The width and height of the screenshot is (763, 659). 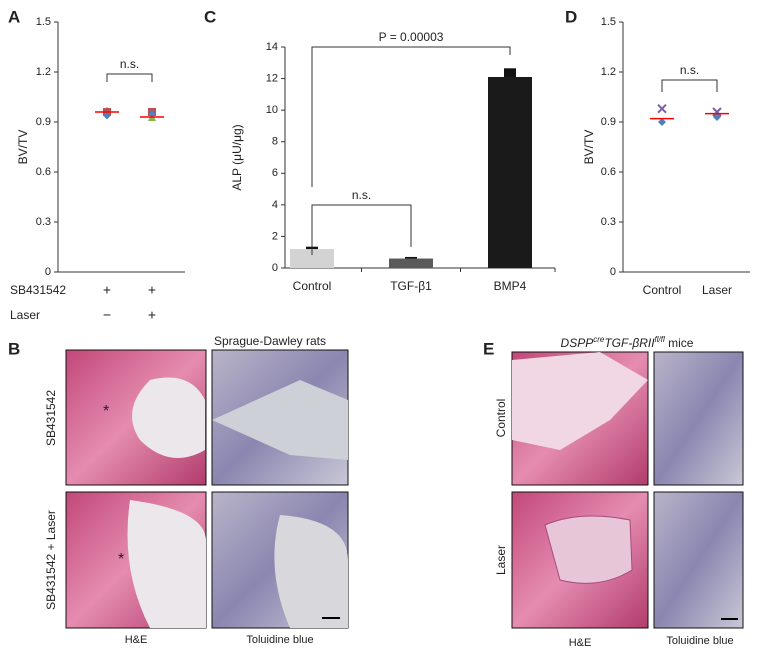 I want to click on title-part: DSPP, so click(x=577, y=343).